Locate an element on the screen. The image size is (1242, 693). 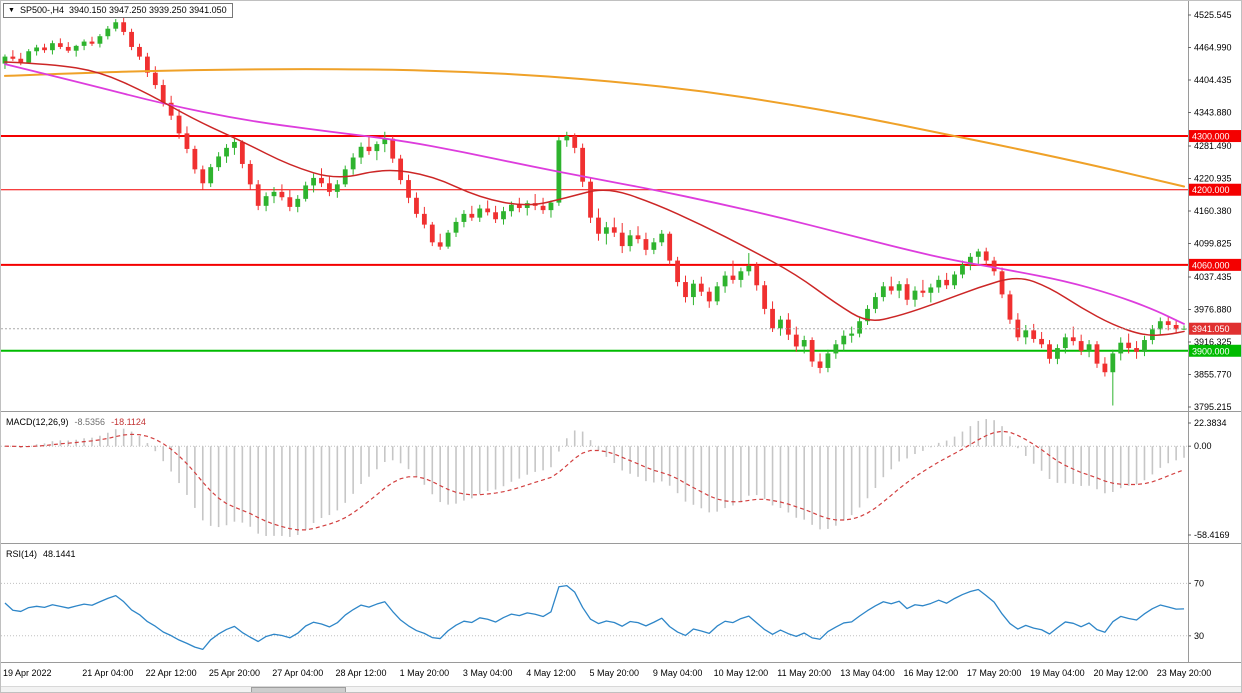
horizontal-scrollbar-thumb is located at coordinates (298, 689).